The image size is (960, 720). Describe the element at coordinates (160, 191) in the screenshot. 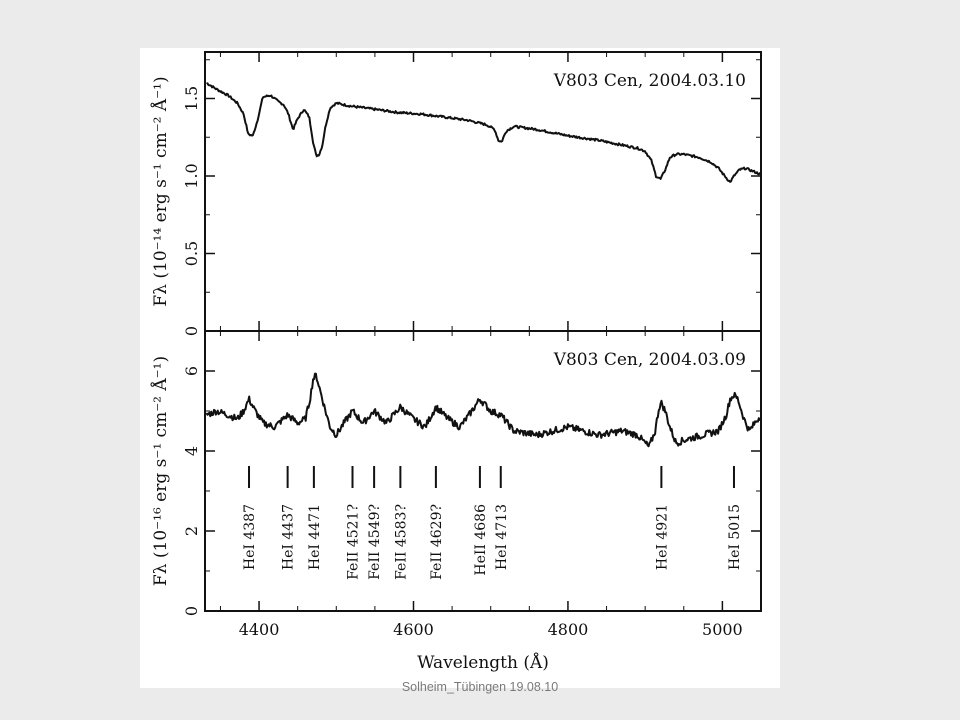

I see `panel-1-ylabel: Fλ (10⁻¹⁴ erg s⁻¹ cm⁻² Å⁻¹)` at that location.